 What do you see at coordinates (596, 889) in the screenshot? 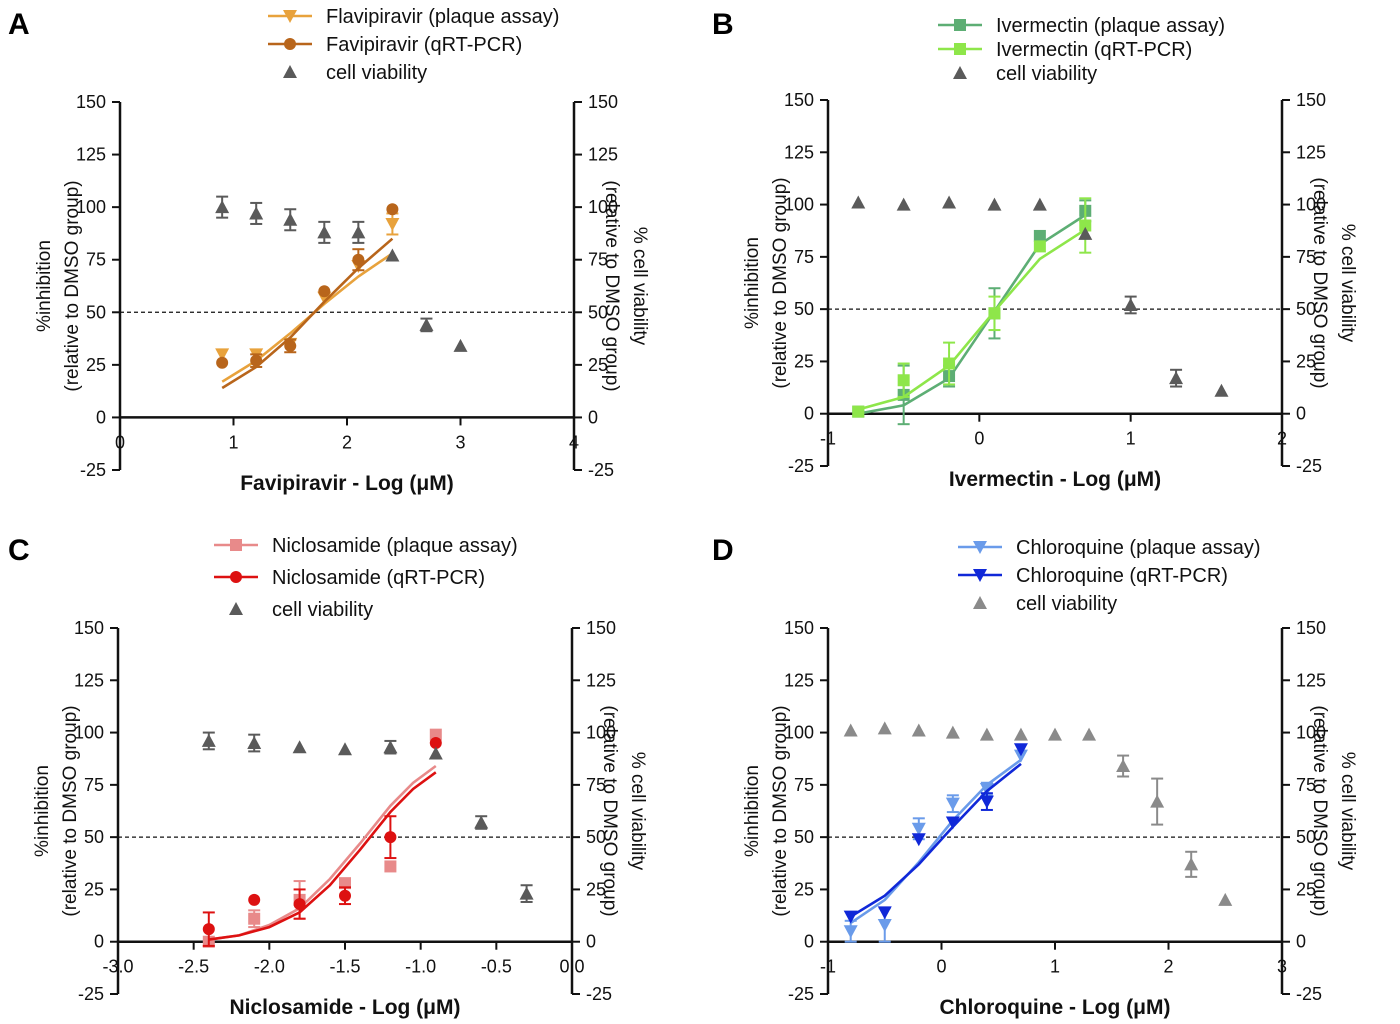
I see `y-tick-label-right: 25` at bounding box center [596, 889].